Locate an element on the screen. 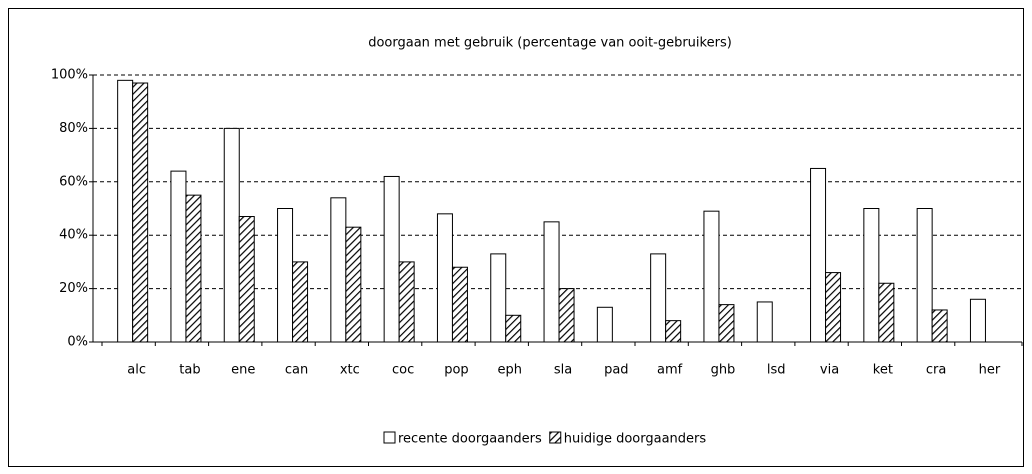 The image size is (1032, 474). x-tick-label: pad is located at coordinates (616, 370).